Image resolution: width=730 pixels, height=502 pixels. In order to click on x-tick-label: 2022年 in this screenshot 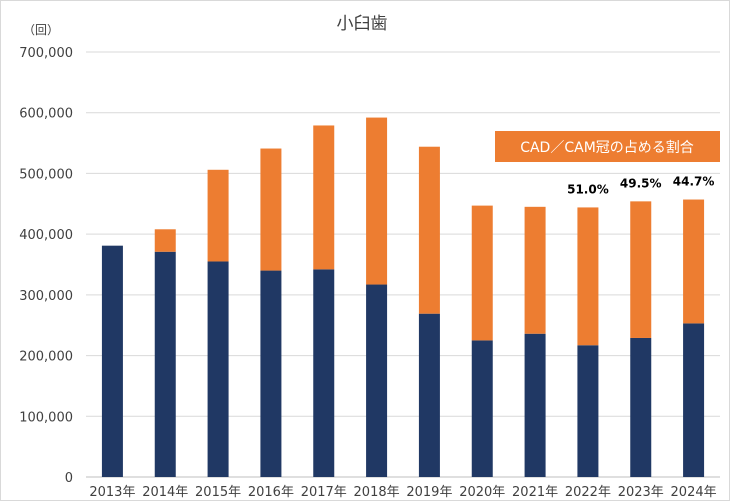, I will do `click(588, 492)`.